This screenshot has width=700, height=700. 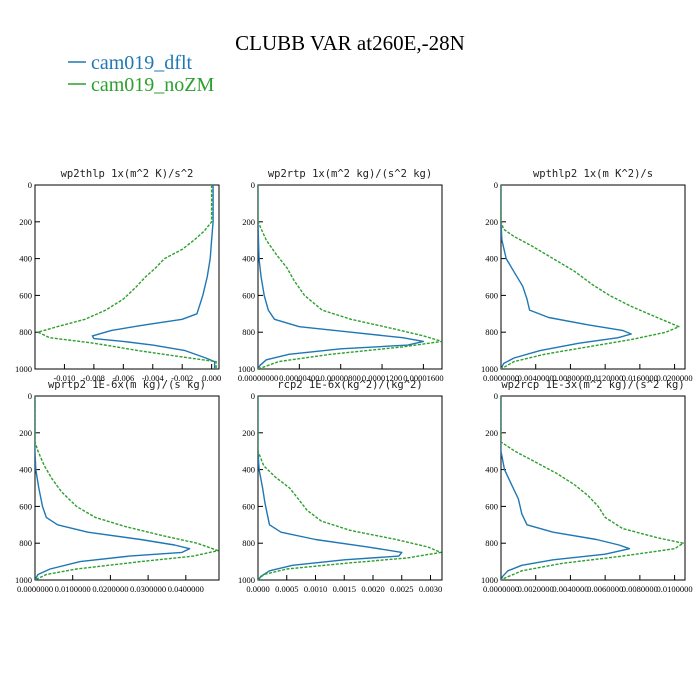 What do you see at coordinates (350, 43) in the screenshot?
I see `figure-title: CLUBB VAR at260E,-28N` at bounding box center [350, 43].